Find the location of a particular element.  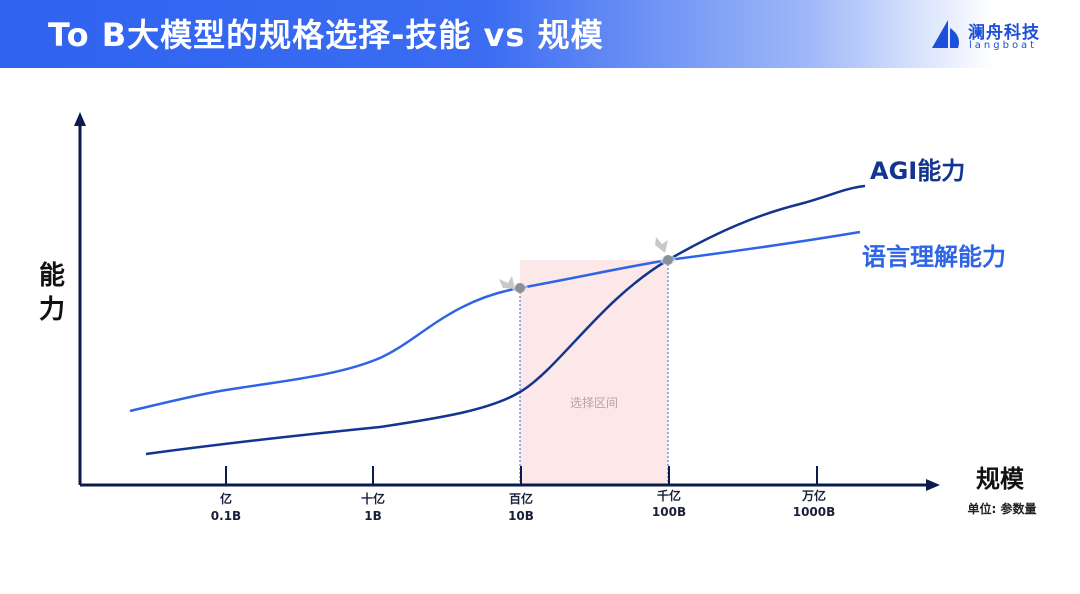

title-banner: To B大模型的规格选择-技能 vs 规模 is located at coordinates (540, 34).